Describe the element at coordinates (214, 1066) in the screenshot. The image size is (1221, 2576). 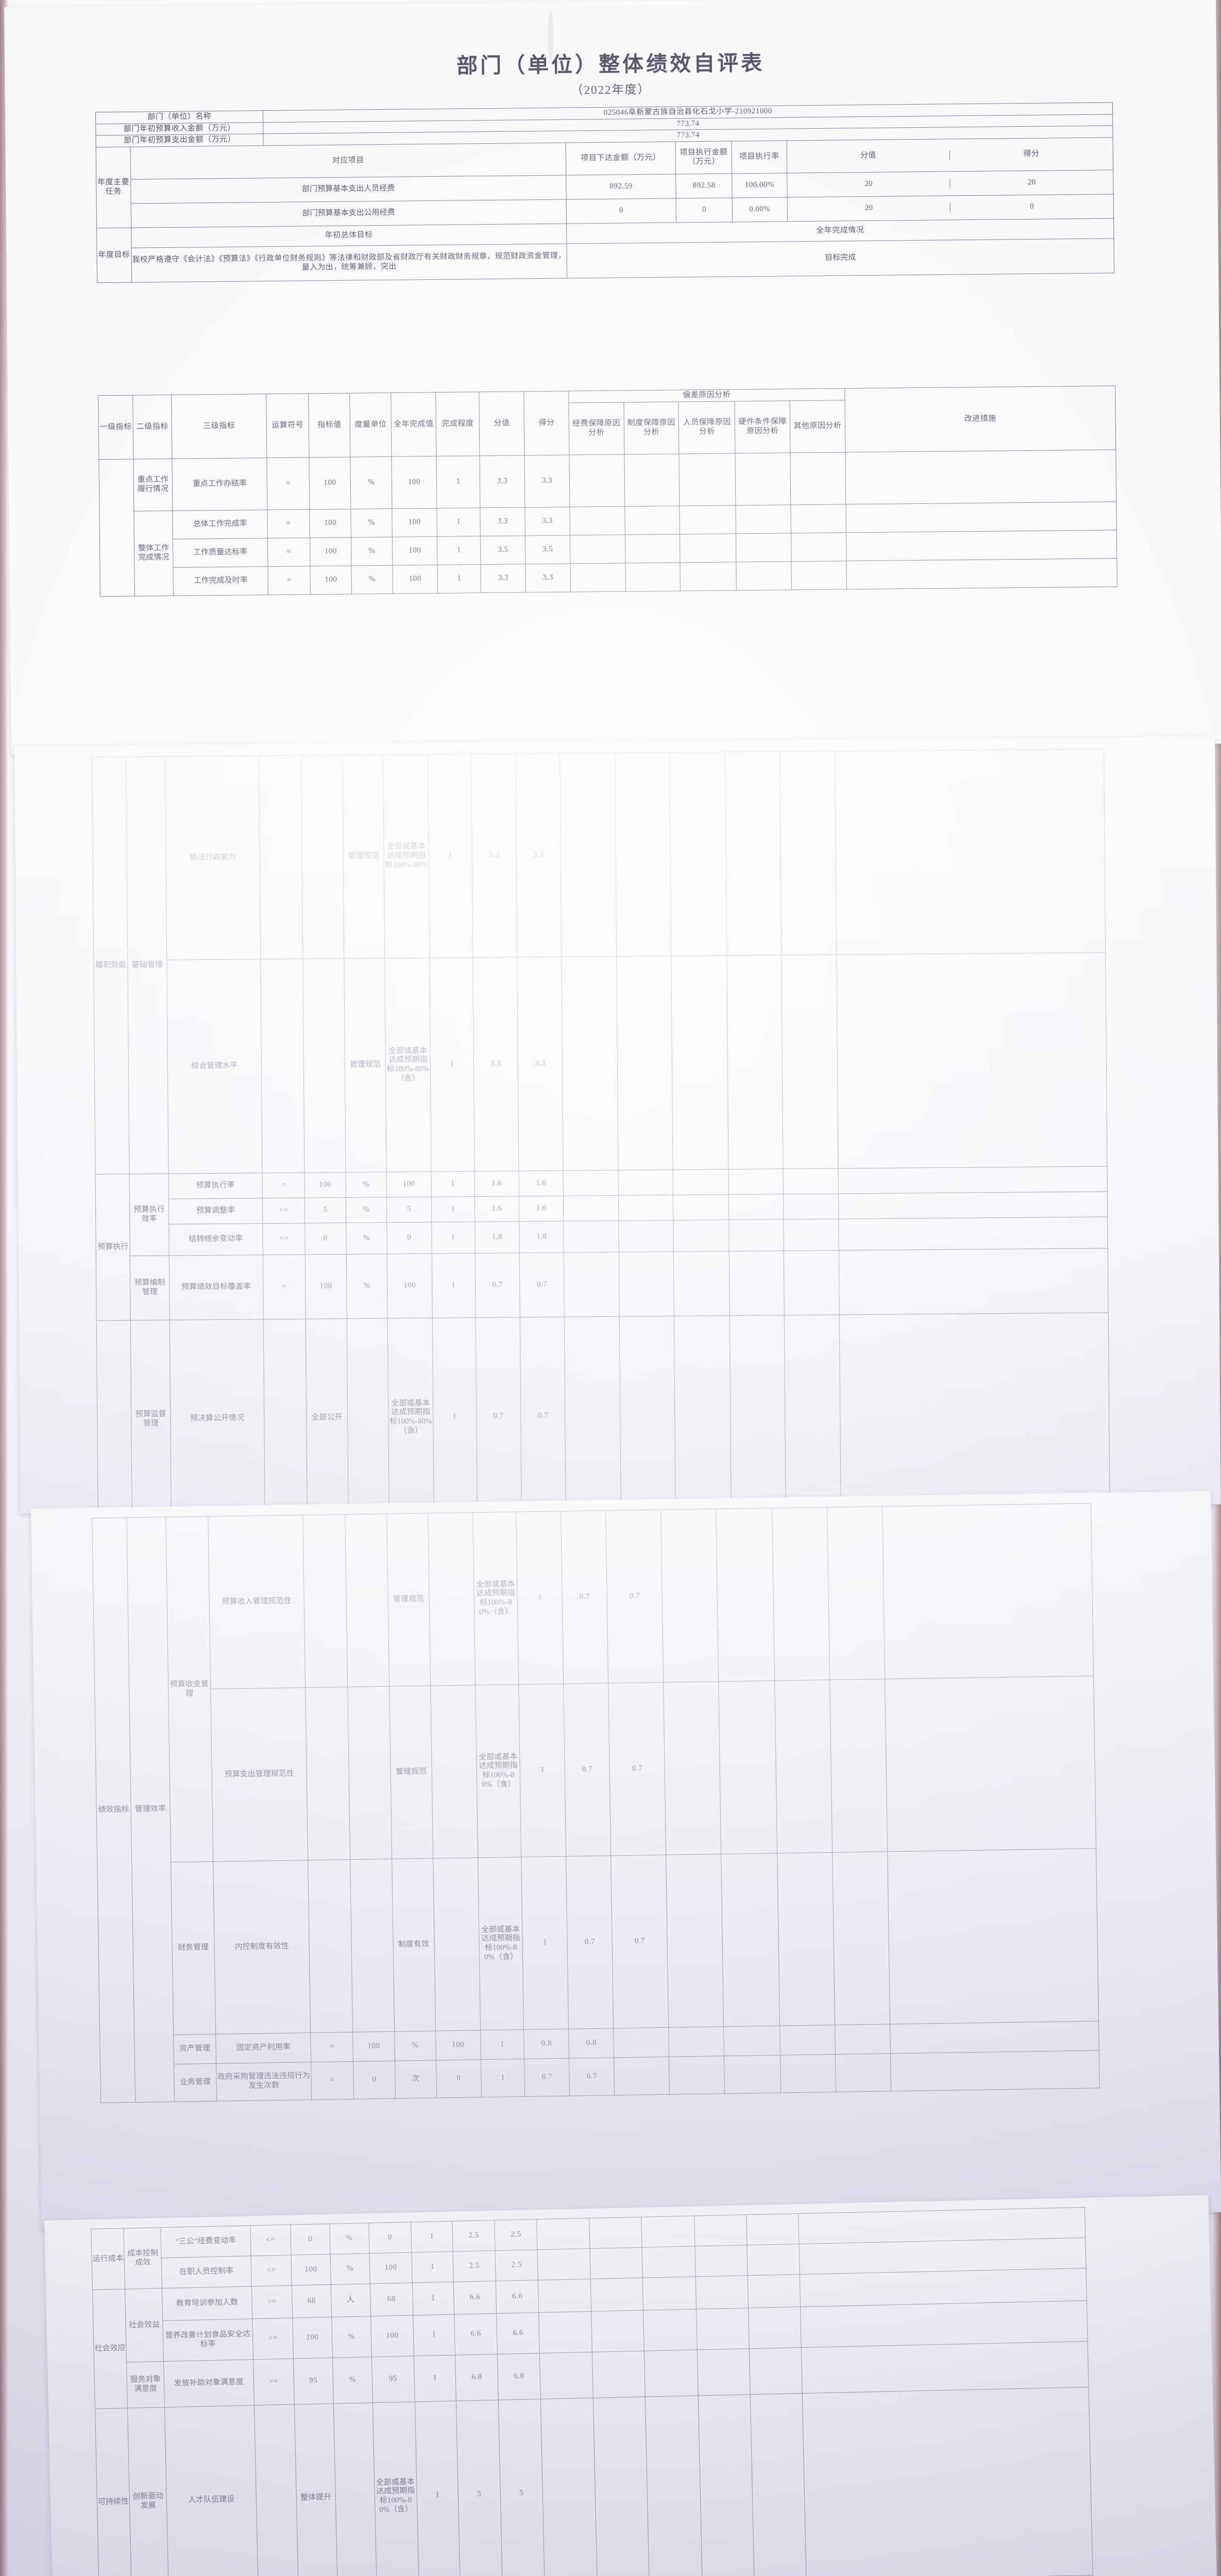
I see `cell-lvl3: 综合管理水平` at that location.